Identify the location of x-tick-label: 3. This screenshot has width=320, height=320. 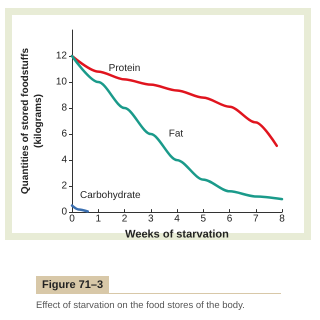
(151, 219).